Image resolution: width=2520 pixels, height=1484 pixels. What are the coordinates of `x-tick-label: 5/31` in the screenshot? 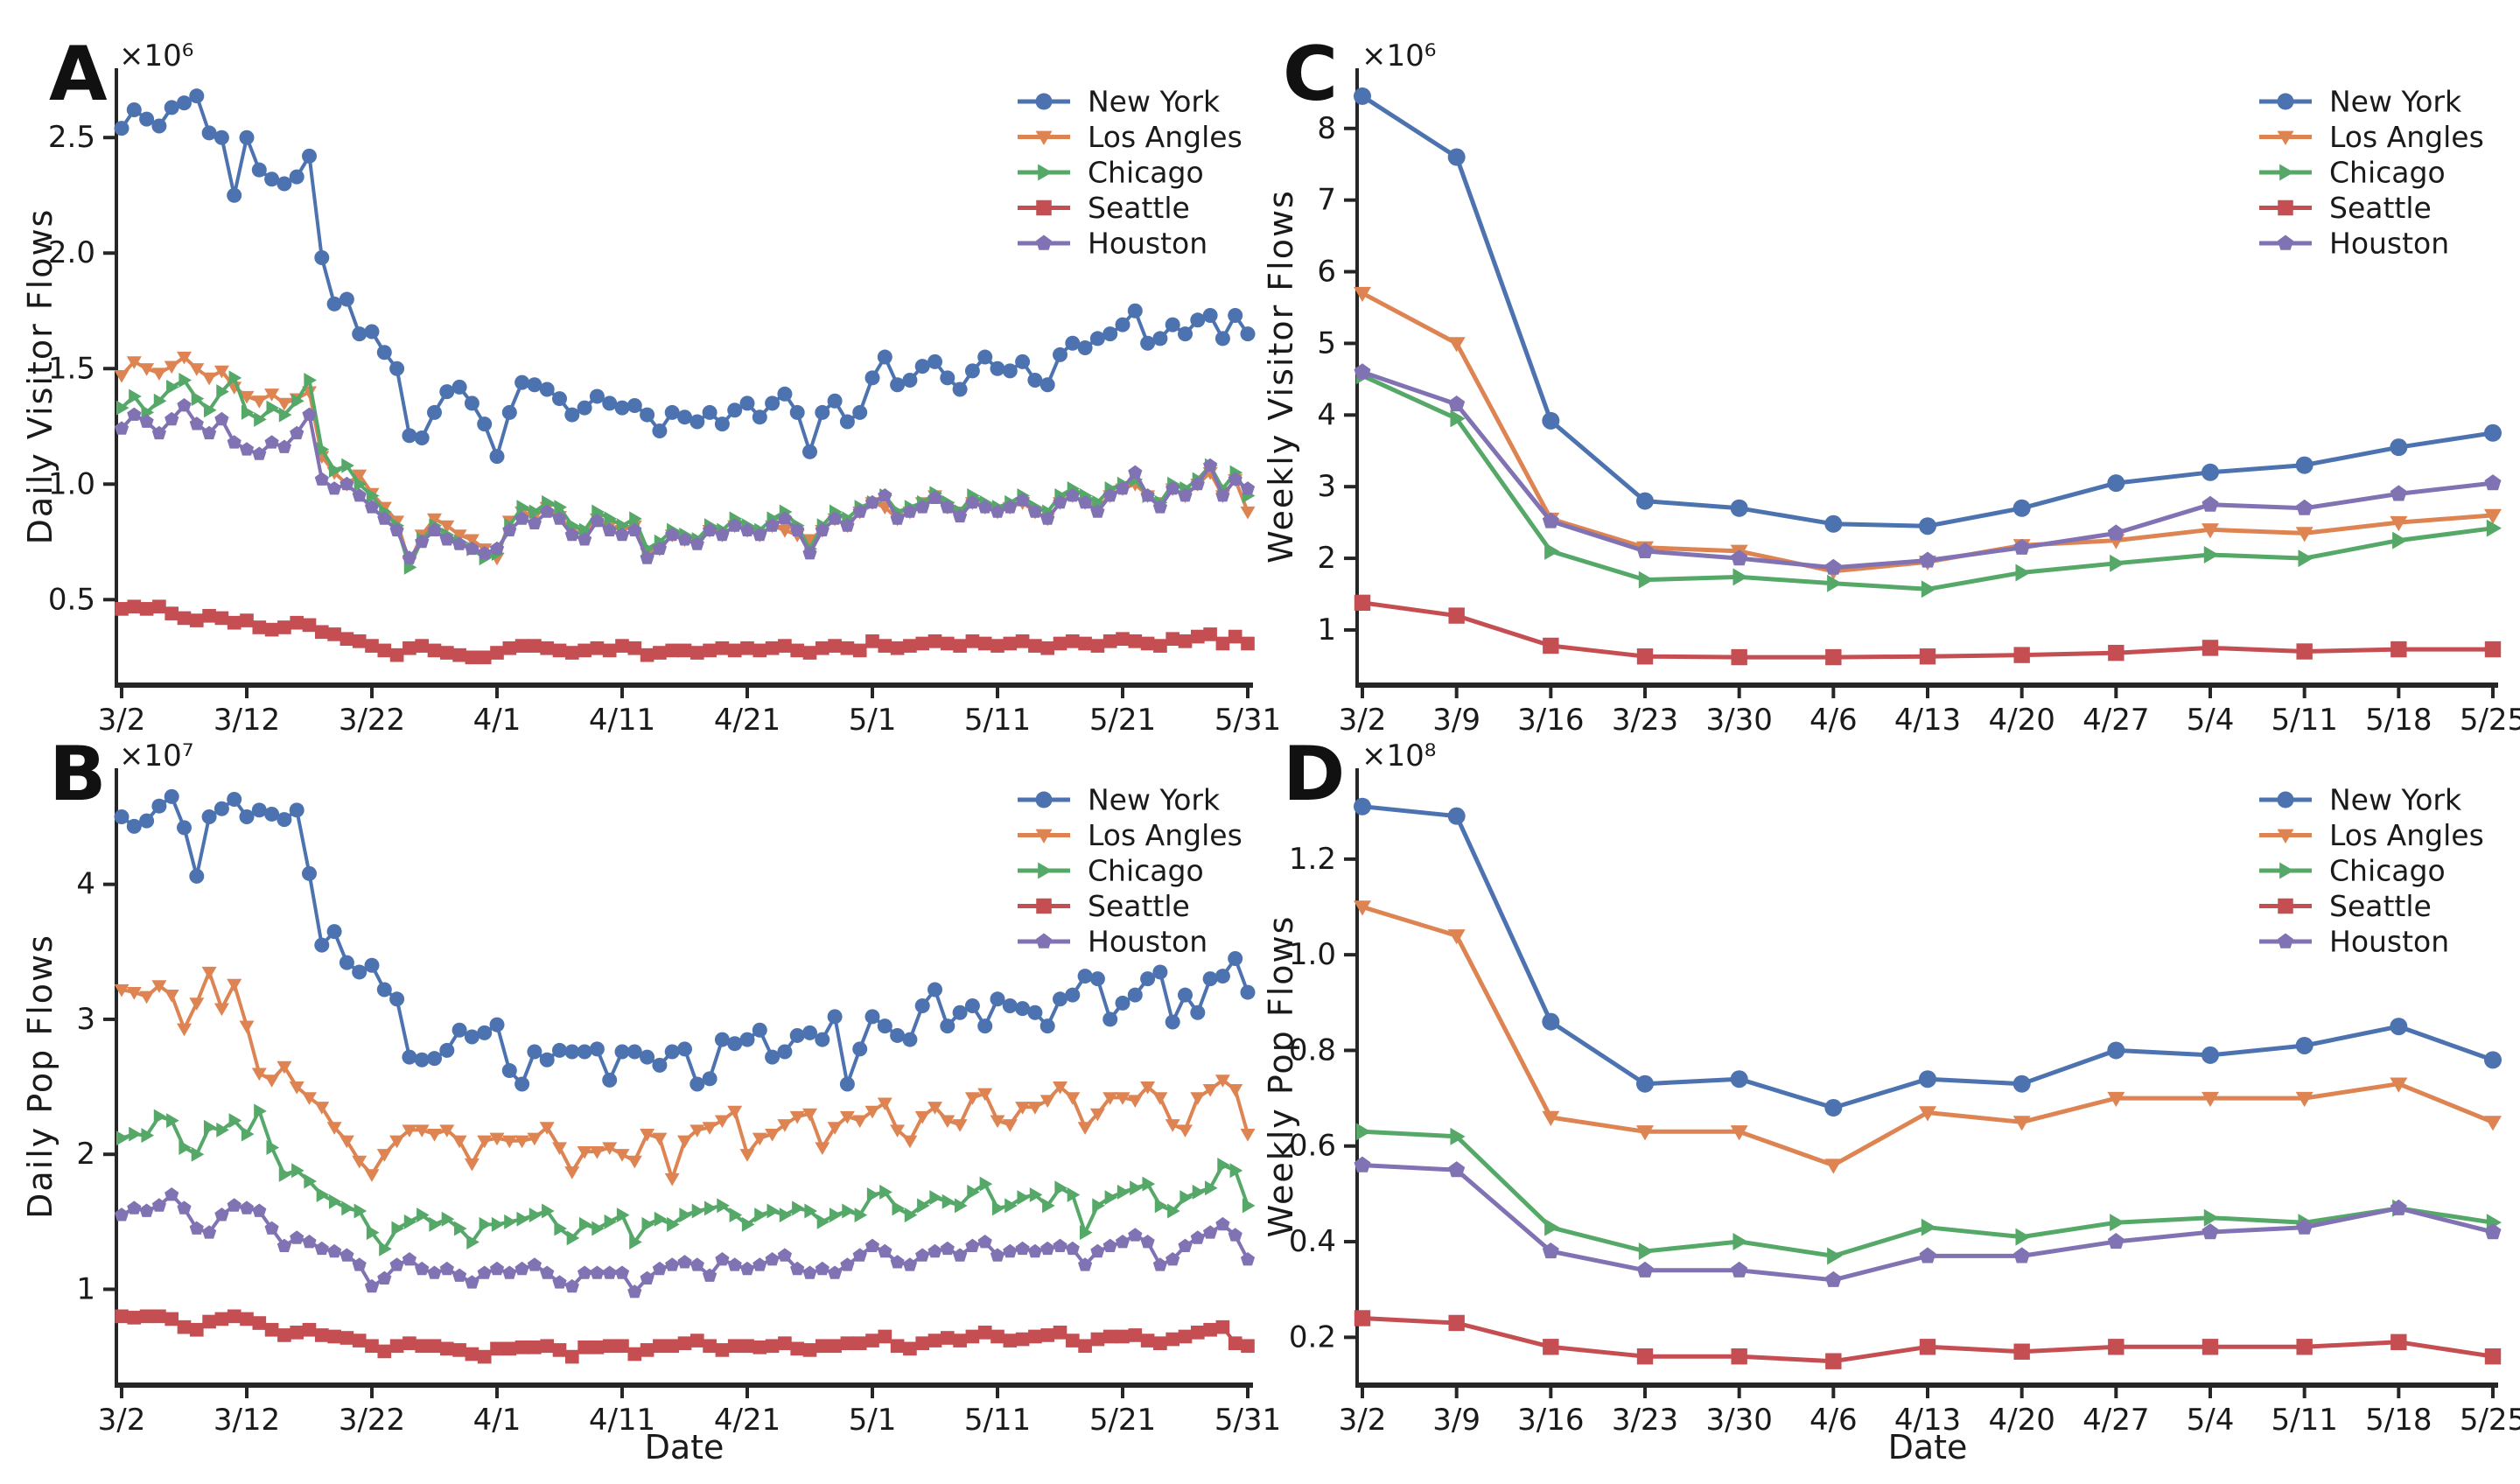 It's located at (1247, 1420).